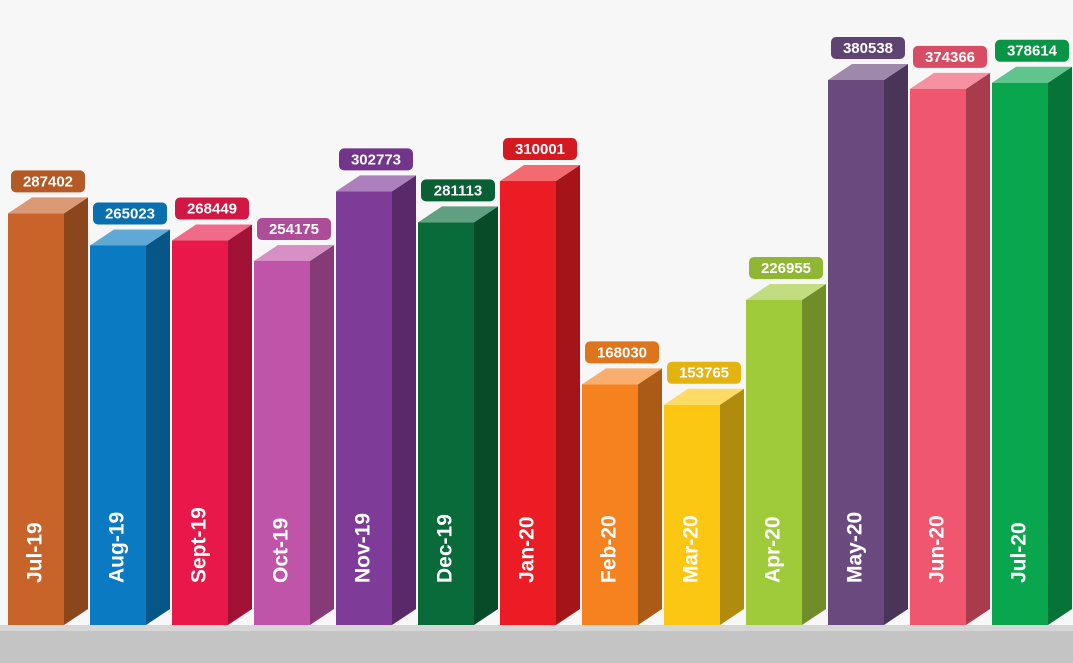 Image resolution: width=1073 pixels, height=663 pixels. I want to click on value-label: 153765, so click(704, 373).